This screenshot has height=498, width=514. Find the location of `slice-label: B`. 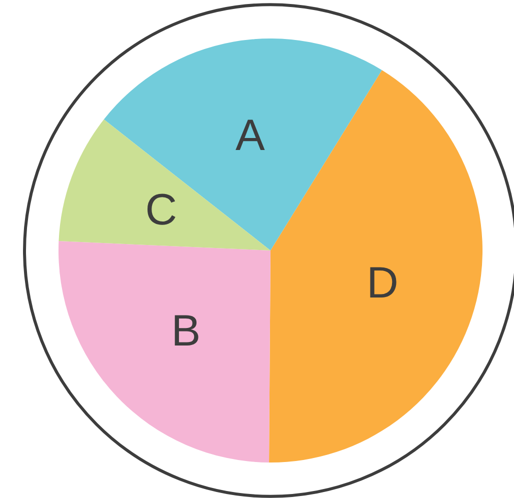

slice-label: B is located at coordinates (186, 331).